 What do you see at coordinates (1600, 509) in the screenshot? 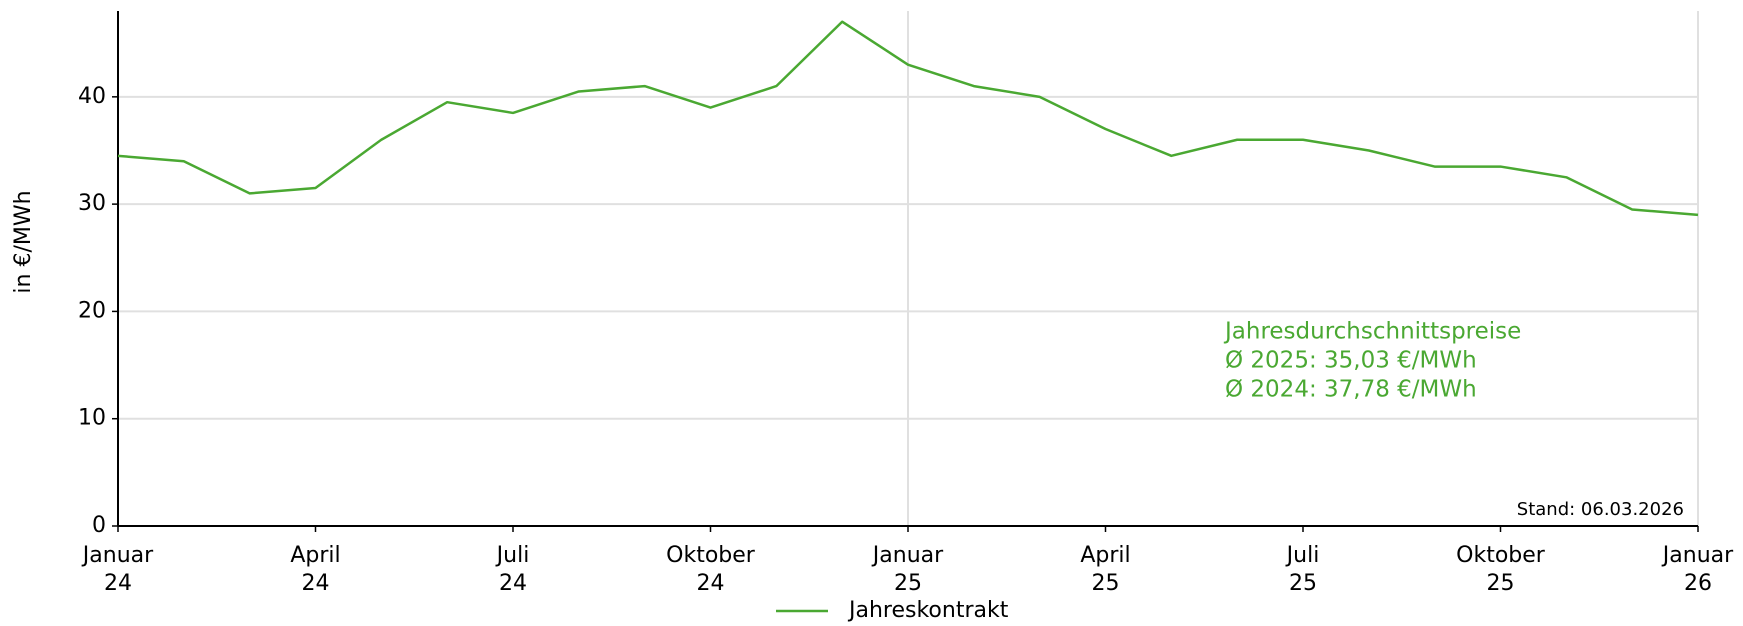
I see `footnote: Stand: 06.03.2026` at bounding box center [1600, 509].